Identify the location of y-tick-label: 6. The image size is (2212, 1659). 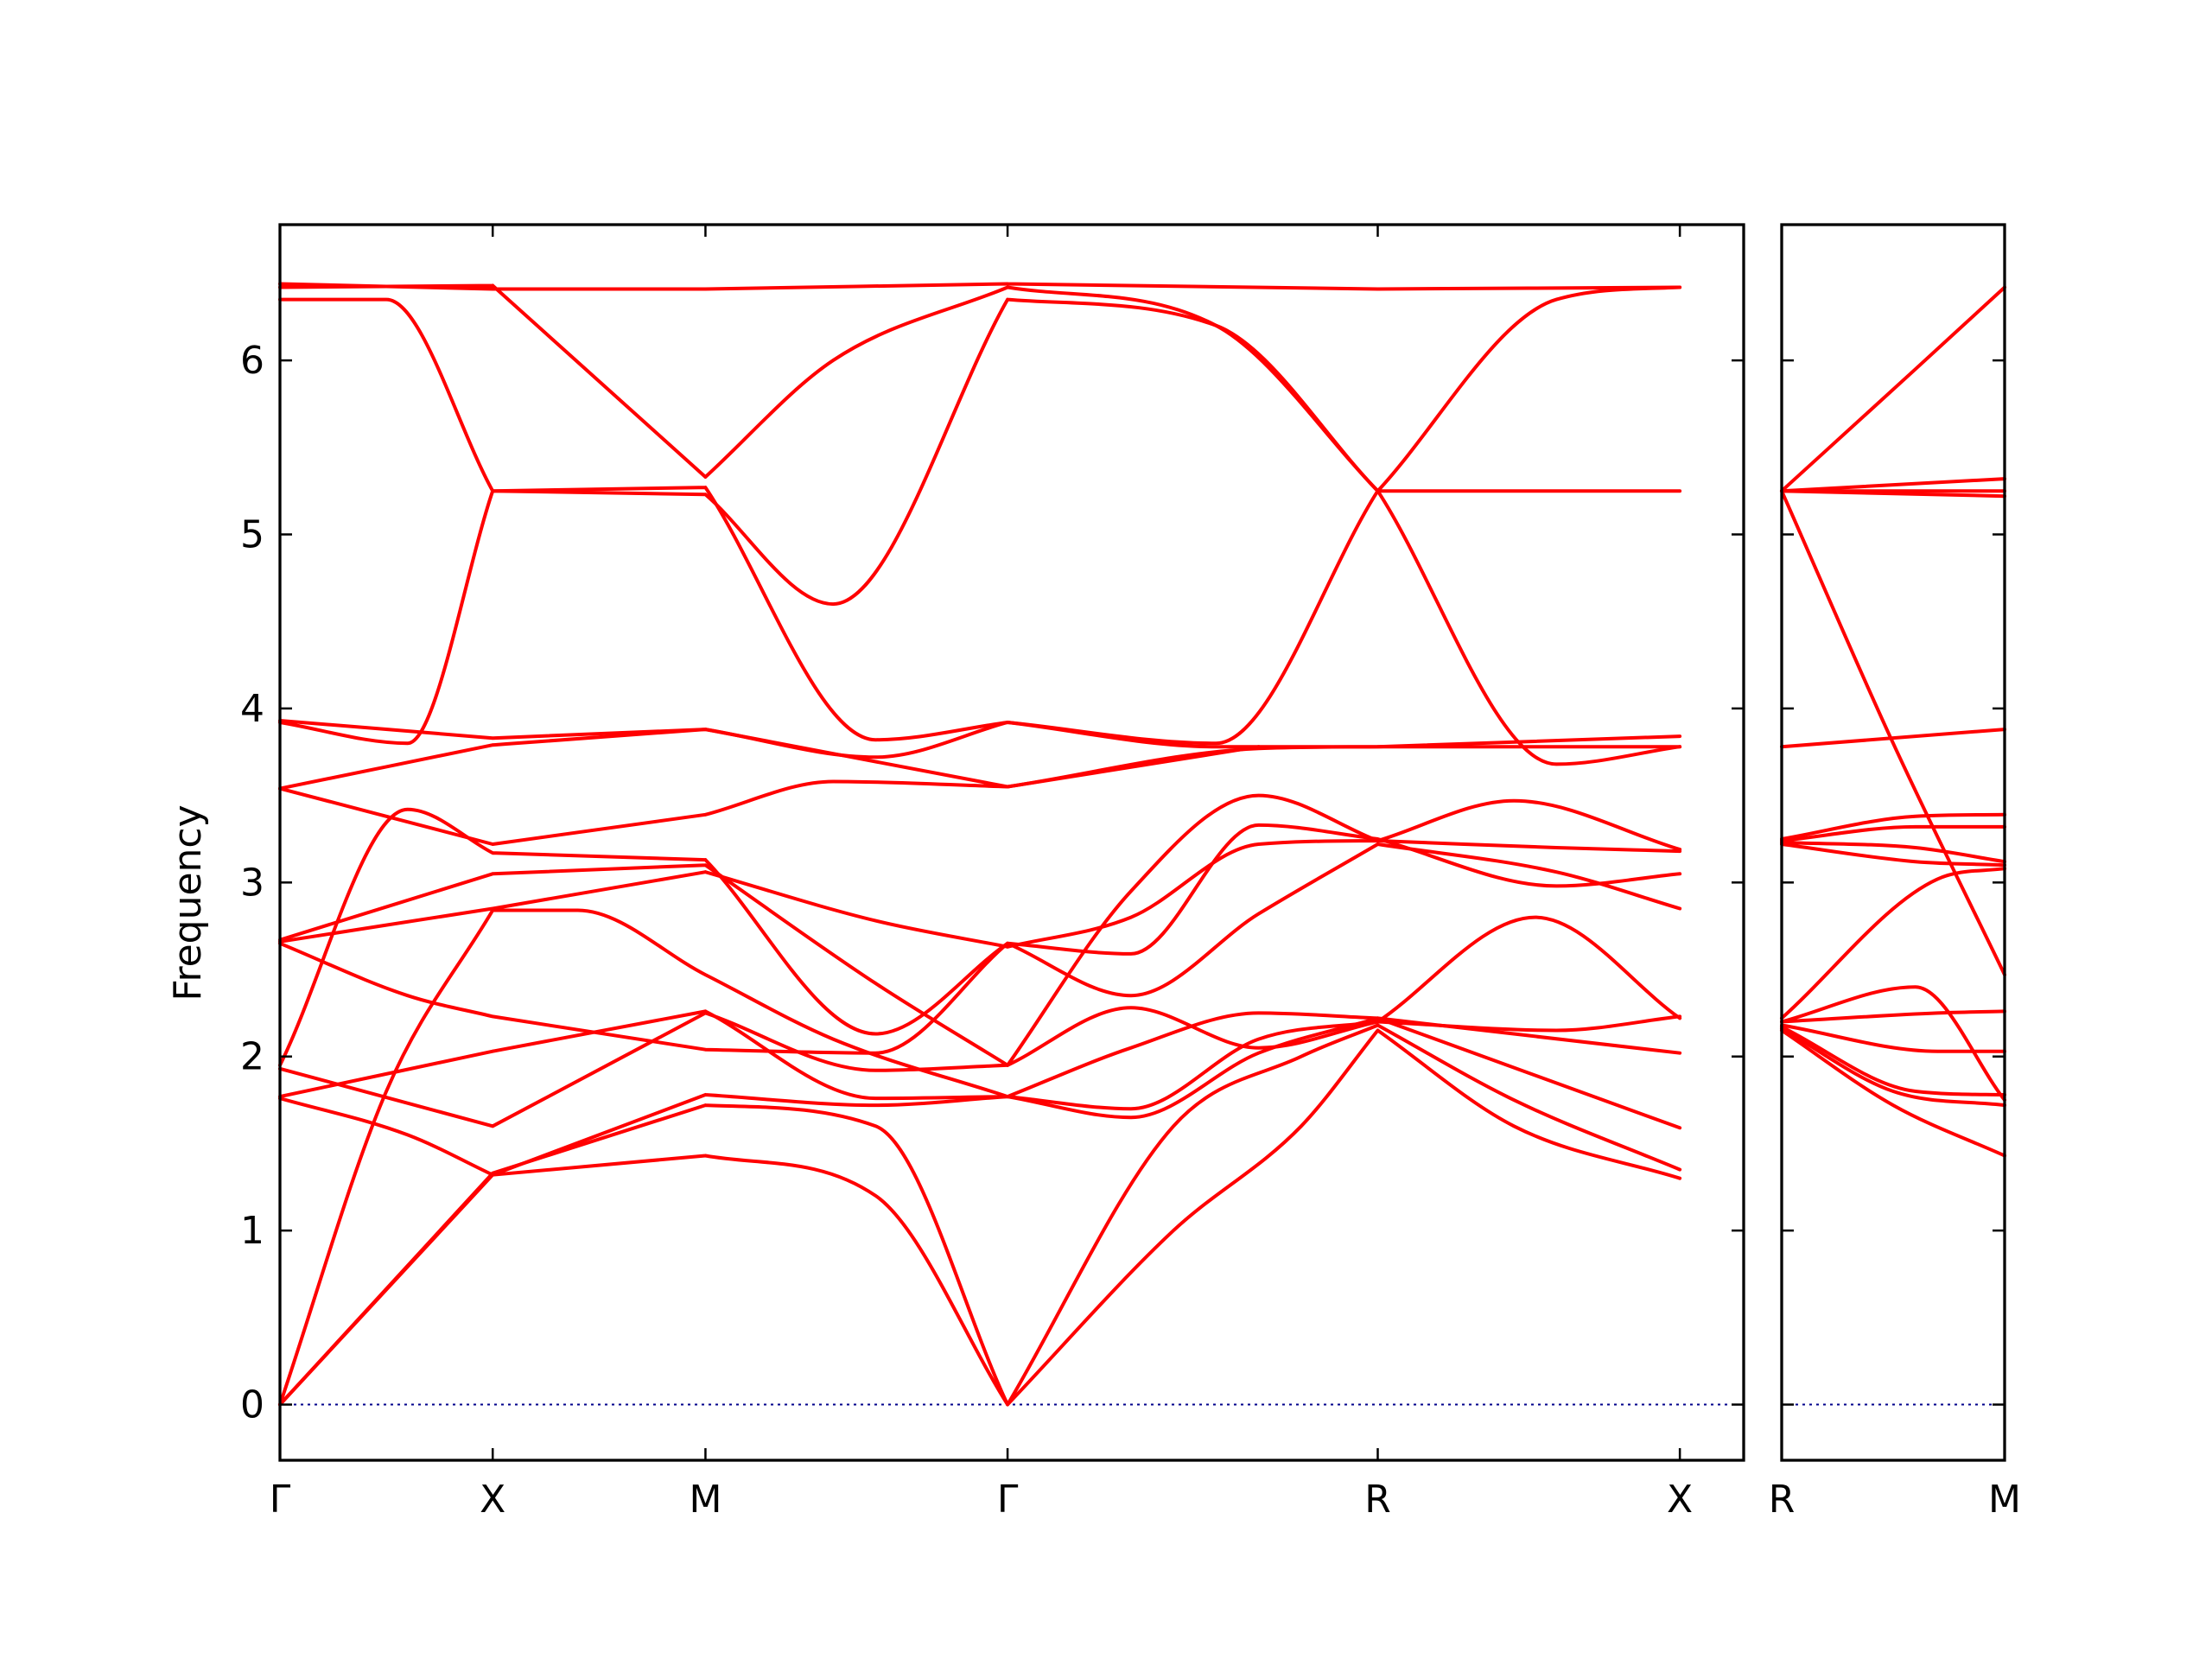
(252, 361).